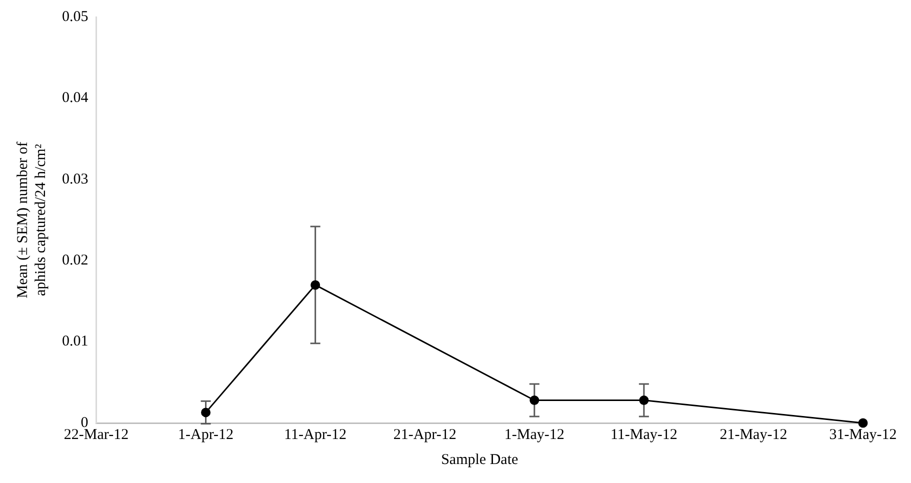 The height and width of the screenshot is (483, 911). I want to click on y-tick-label: 0.05, so click(75, 16).